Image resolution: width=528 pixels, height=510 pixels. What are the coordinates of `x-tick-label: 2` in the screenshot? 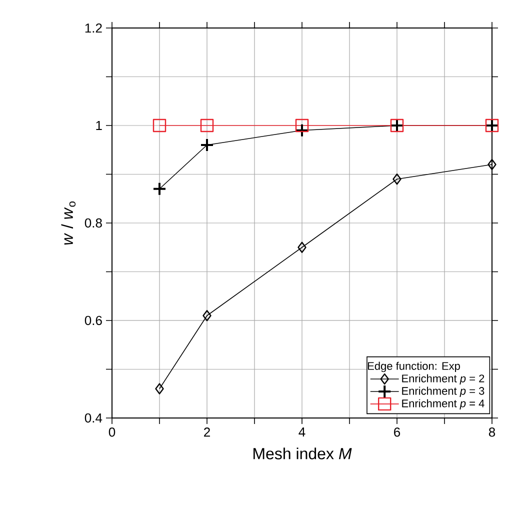 It's located at (207, 432).